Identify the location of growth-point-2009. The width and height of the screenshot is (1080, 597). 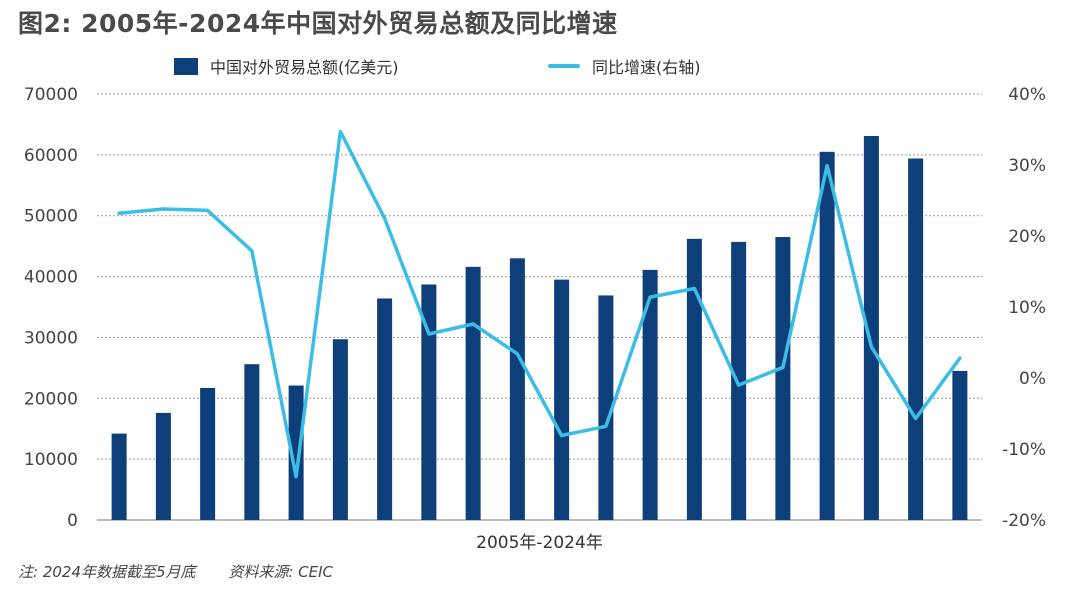
(296, 477).